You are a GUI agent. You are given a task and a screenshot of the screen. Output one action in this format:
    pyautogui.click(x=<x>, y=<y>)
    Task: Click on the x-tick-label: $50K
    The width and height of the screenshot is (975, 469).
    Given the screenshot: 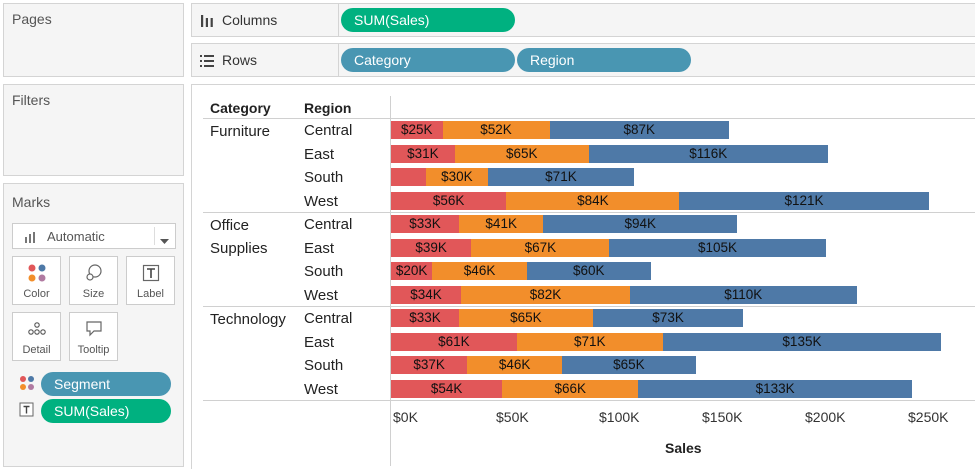 What is the action you would take?
    pyautogui.click(x=512, y=417)
    